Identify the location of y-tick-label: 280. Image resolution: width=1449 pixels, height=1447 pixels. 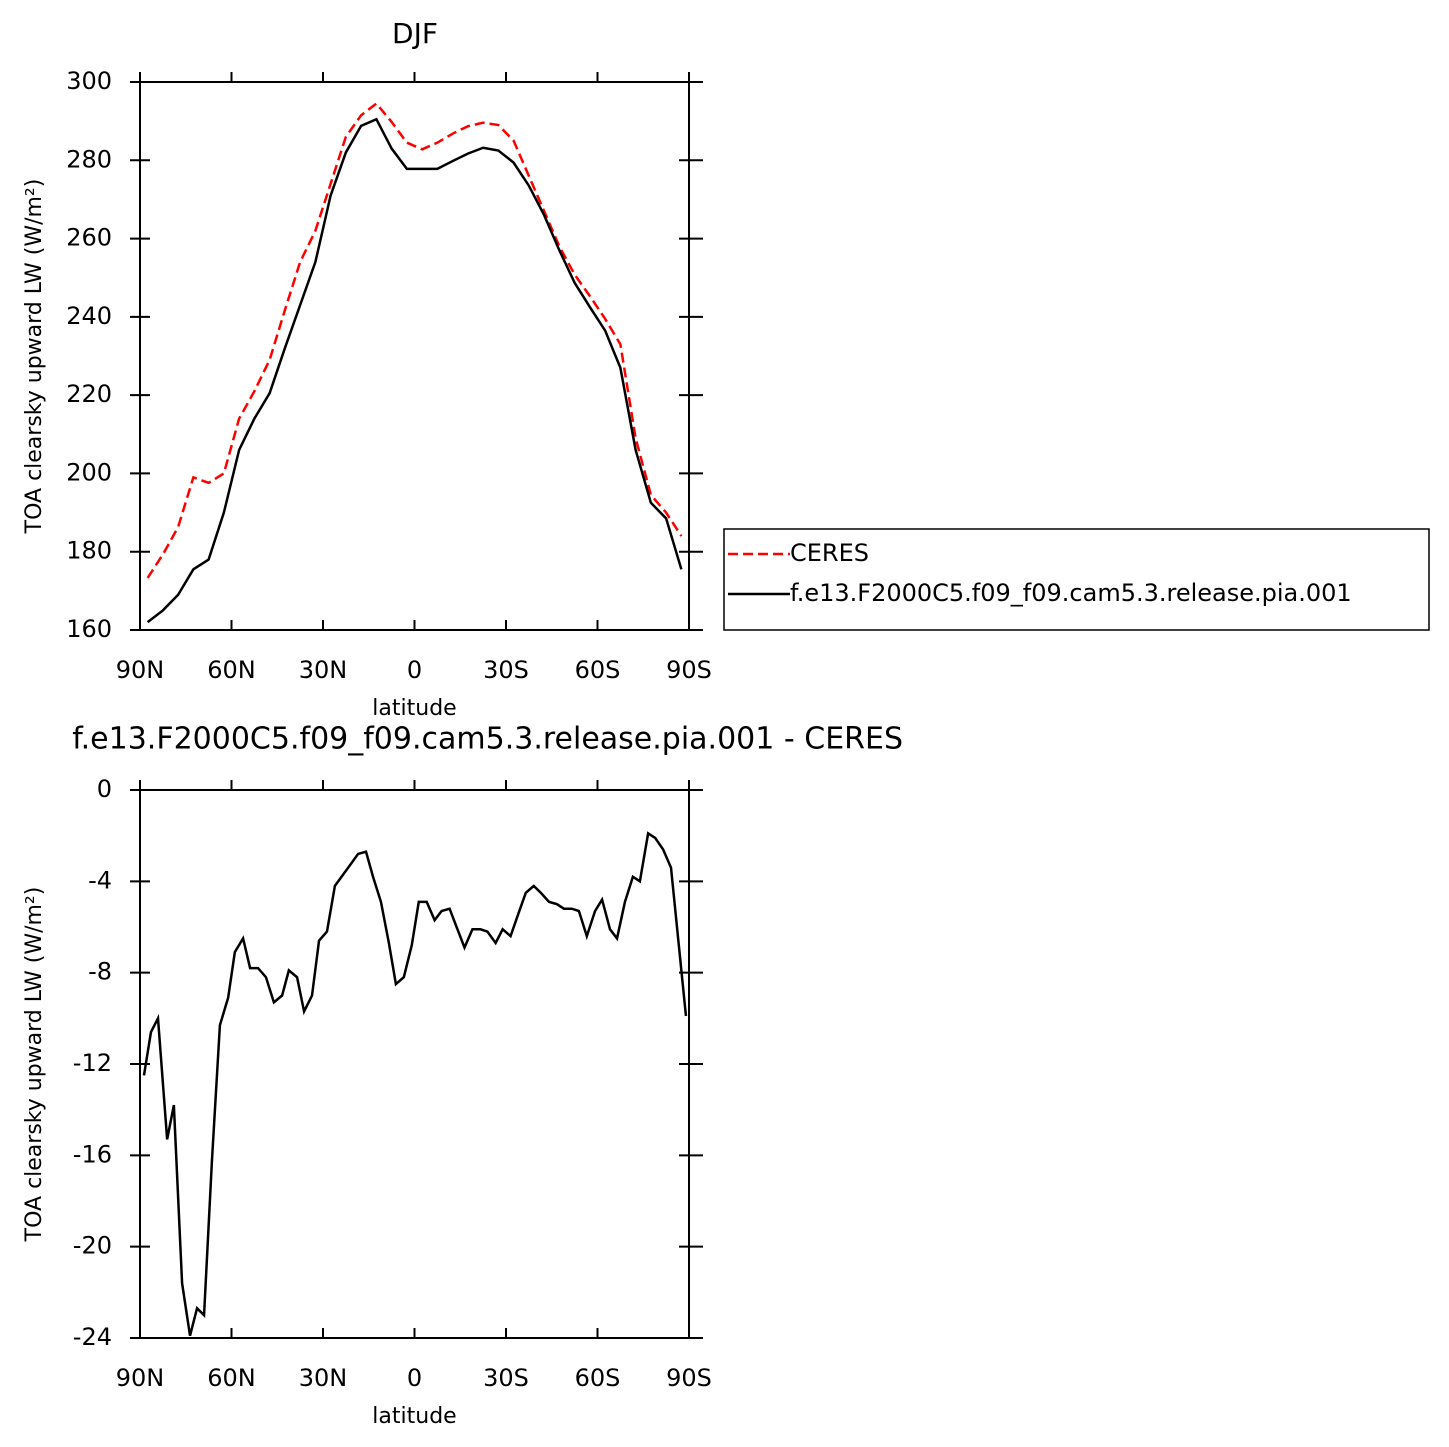
(89, 159).